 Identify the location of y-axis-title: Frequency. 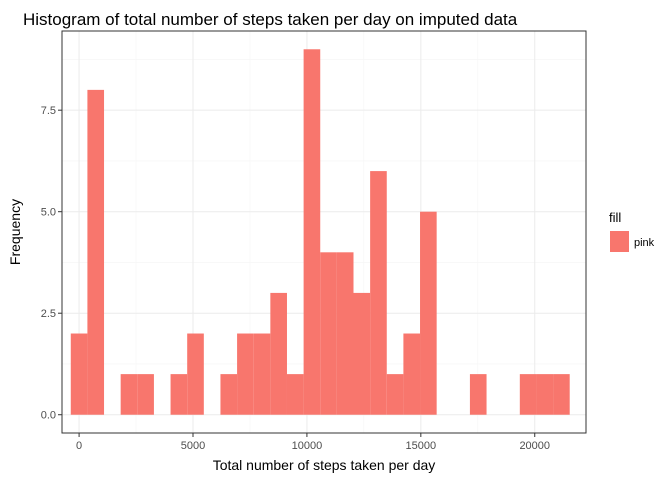
(15, 232).